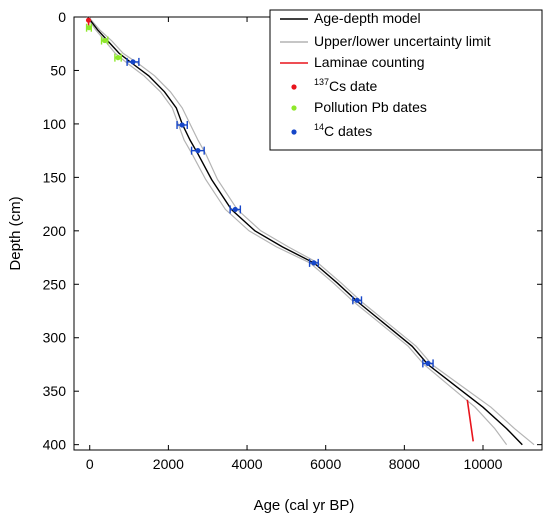 The height and width of the screenshot is (524, 550). I want to click on legend-label-pb: Pollution Pb dates, so click(370, 107).